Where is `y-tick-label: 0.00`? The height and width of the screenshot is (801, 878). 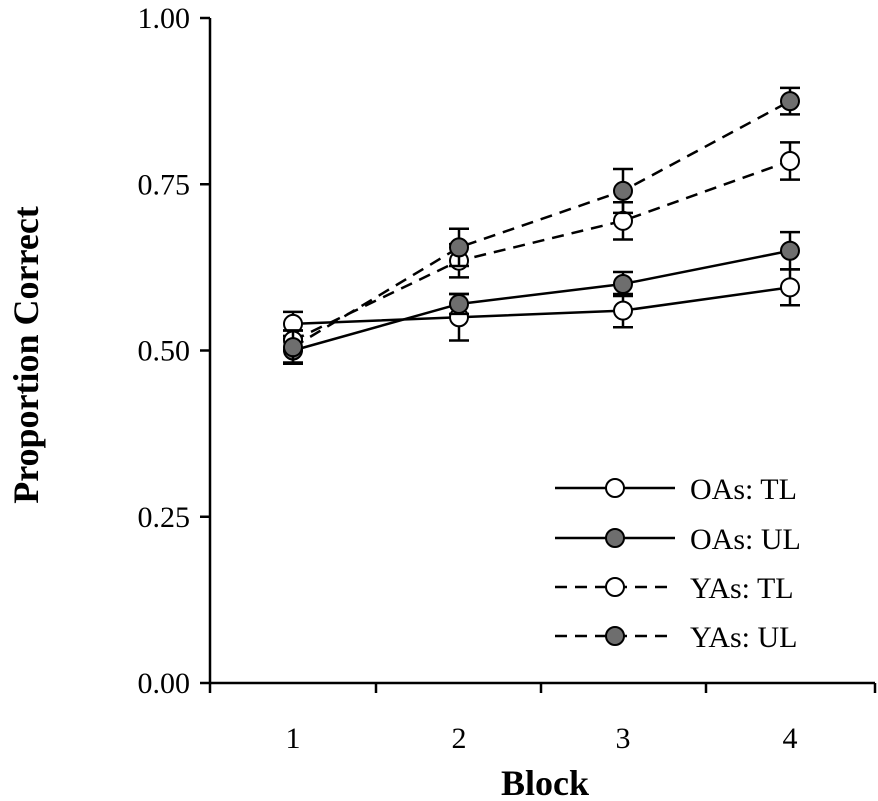
y-tick-label: 0.00 is located at coordinates (164, 683).